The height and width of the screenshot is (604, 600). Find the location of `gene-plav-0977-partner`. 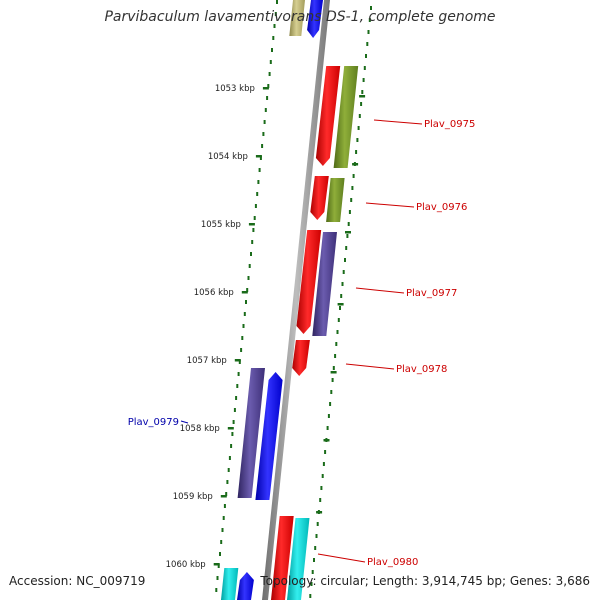

gene-plav-0977-partner is located at coordinates (324, 284).